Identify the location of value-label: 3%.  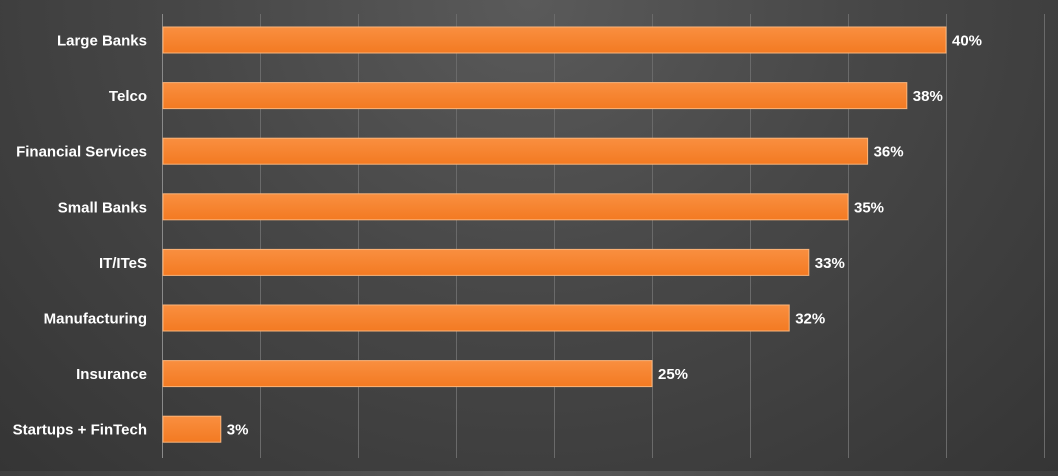
(238, 430).